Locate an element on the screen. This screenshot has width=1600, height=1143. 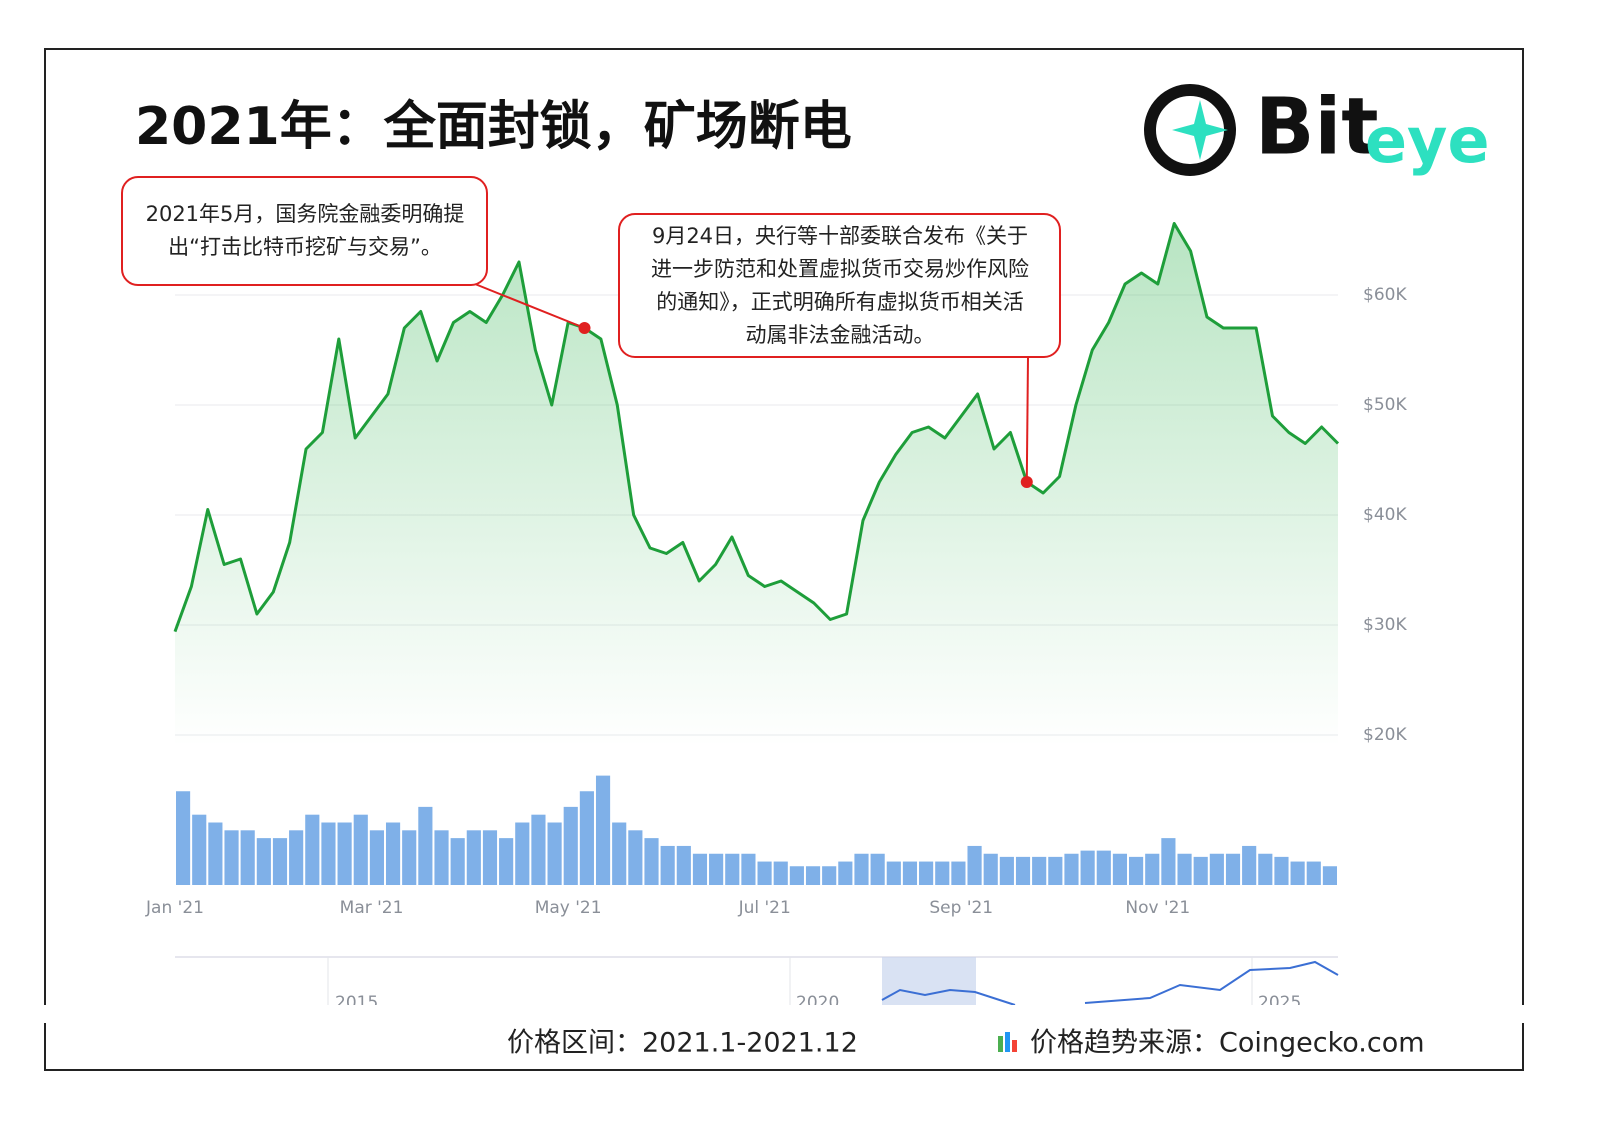
annotation-text: 的通知》，正式明确所有虚拟货币相关活 is located at coordinates (840, 302).